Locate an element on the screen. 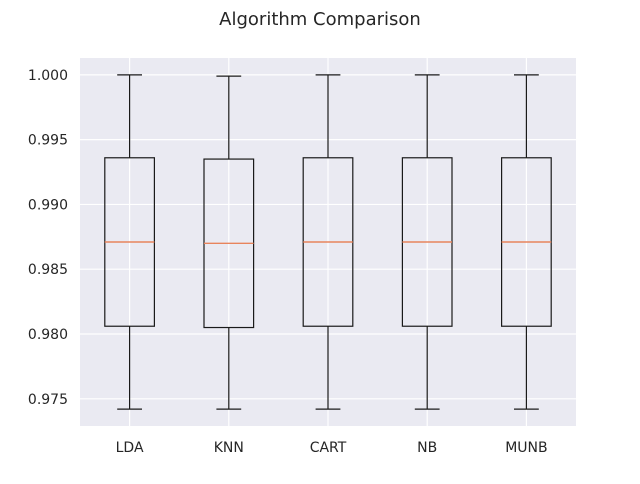  box-nb is located at coordinates (427, 242).